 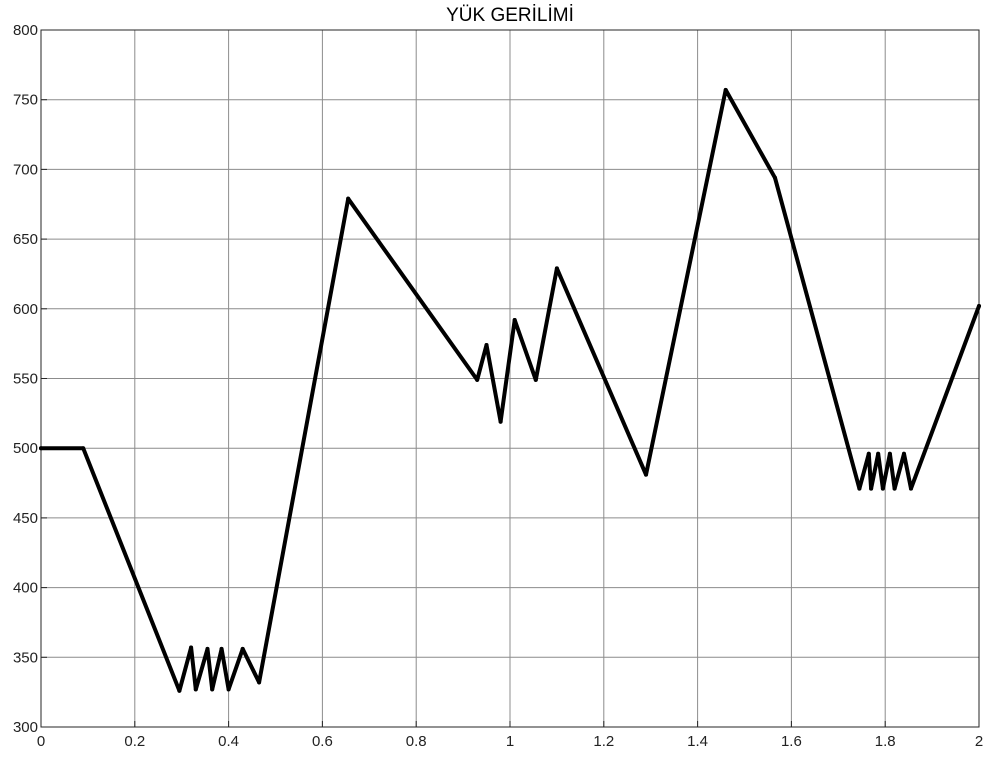 What do you see at coordinates (25, 588) in the screenshot?
I see `y-tick-label: 400` at bounding box center [25, 588].